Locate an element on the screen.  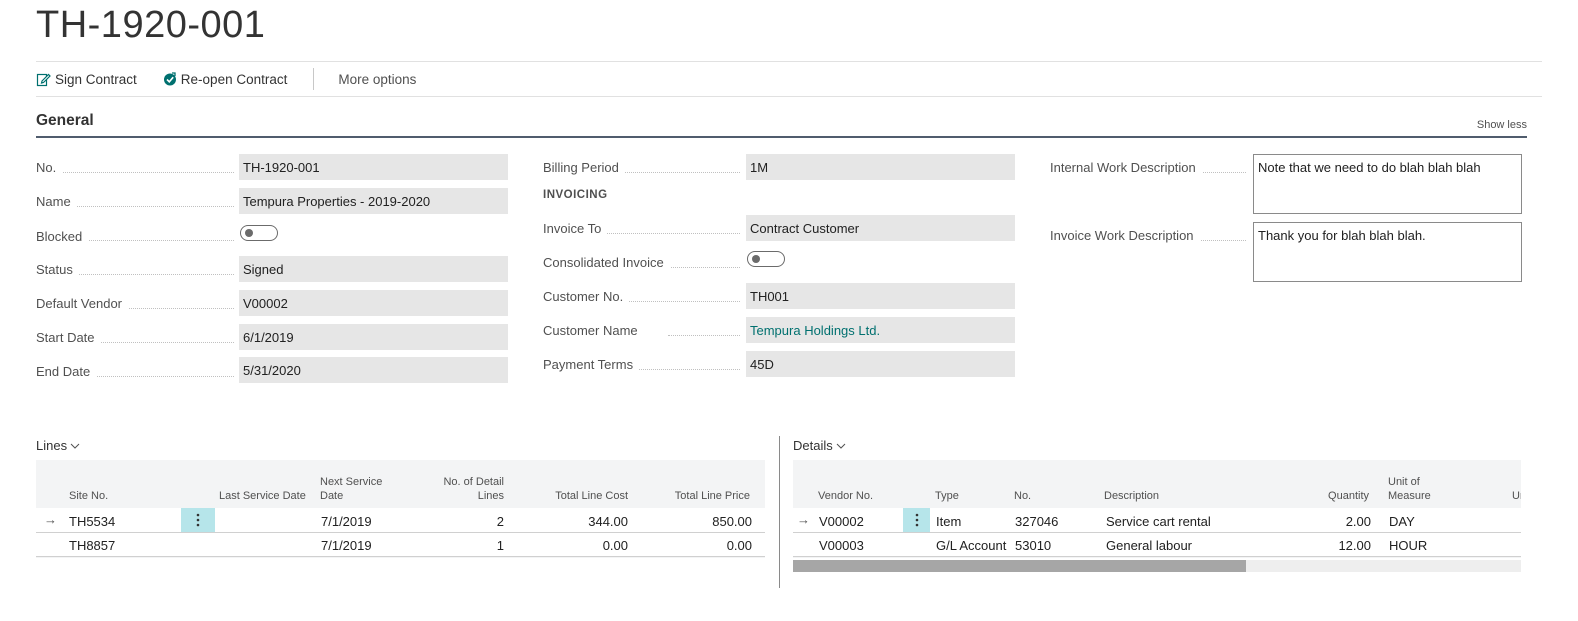
col-header-last-service-date: Last Service Date is located at coordinates (262, 496).